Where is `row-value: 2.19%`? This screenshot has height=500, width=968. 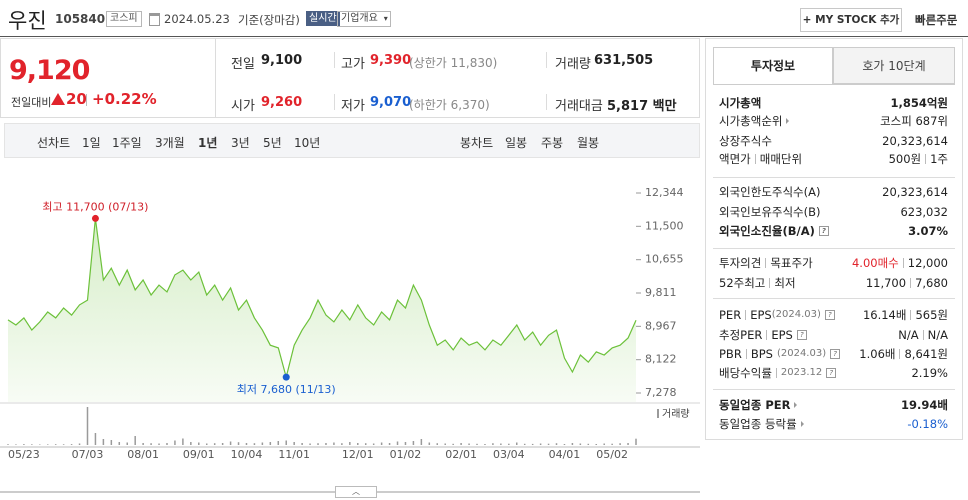
row-value: 2.19% is located at coordinates (929, 373).